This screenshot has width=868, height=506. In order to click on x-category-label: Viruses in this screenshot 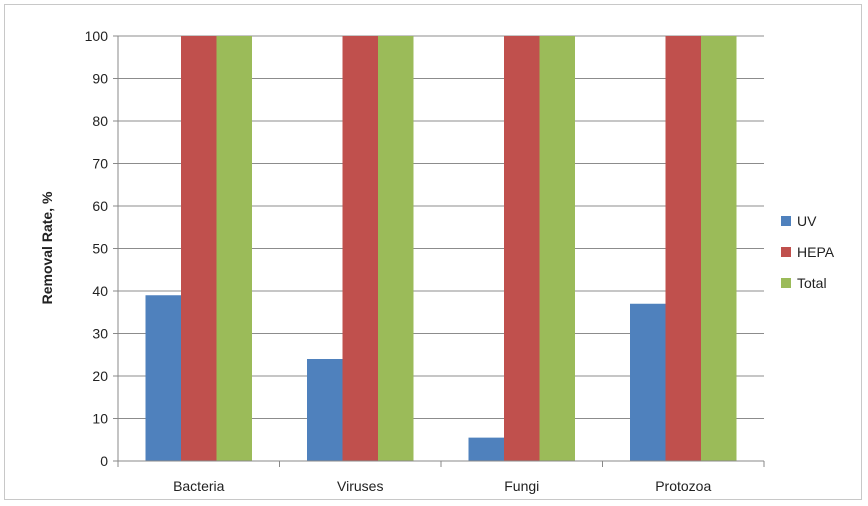, I will do `click(360, 486)`.